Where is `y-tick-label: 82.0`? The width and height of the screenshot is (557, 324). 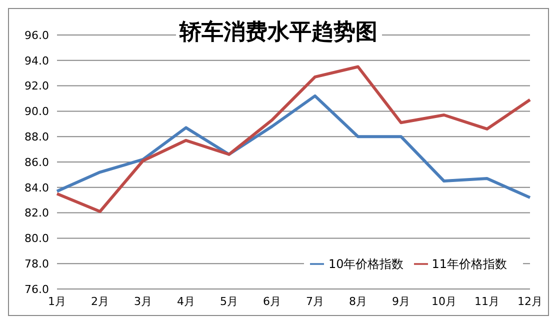 y-tick-label: 82.0 is located at coordinates (36, 213).